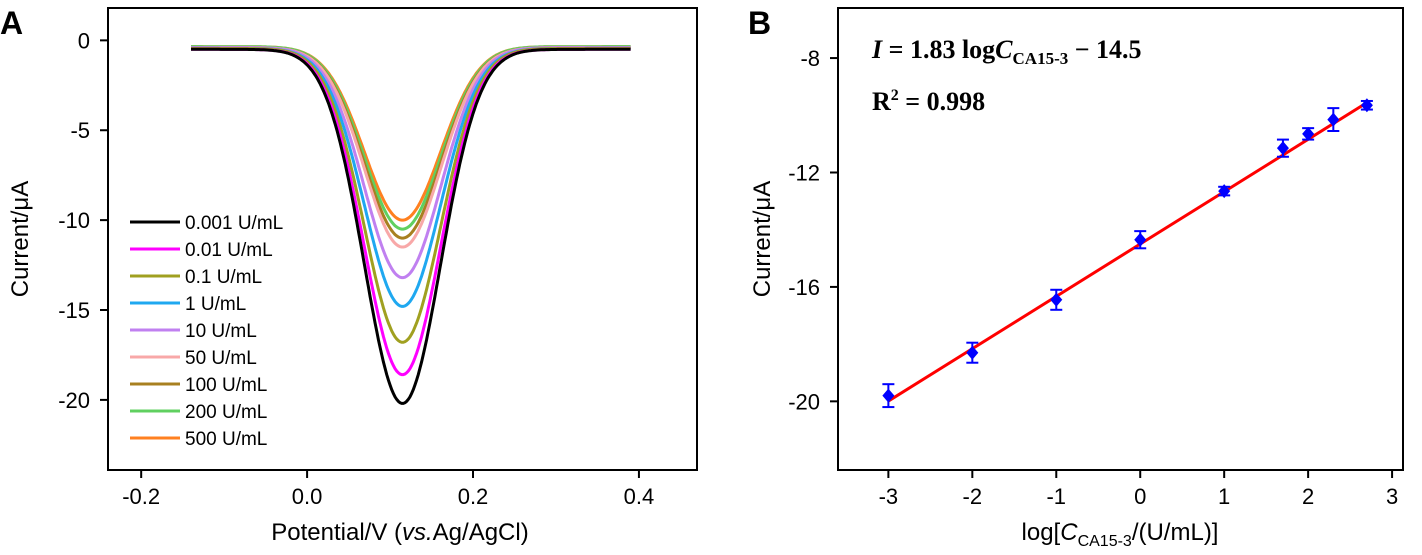 The image size is (1422, 555). What do you see at coordinates (1120, 534) in the screenshot?
I see `b-x-axis-label: log[CCA15-3/(U/mL)]` at bounding box center [1120, 534].